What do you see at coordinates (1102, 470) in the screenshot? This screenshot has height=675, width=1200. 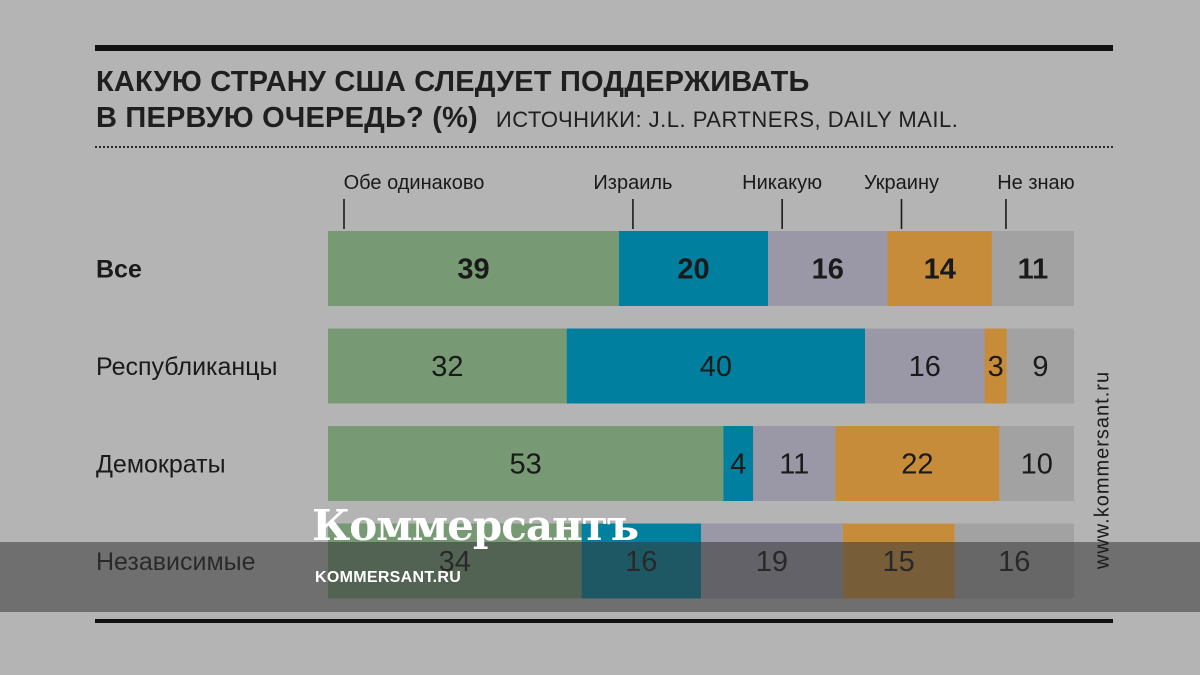 I see `vertical-url-watermark: www.kommersant.ru` at bounding box center [1102, 470].